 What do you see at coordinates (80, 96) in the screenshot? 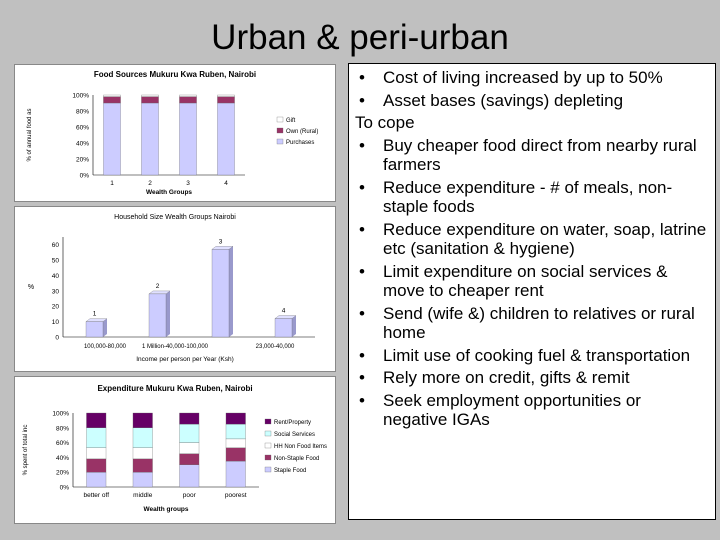
I see `y-tick-label: 100%` at bounding box center [80, 96].